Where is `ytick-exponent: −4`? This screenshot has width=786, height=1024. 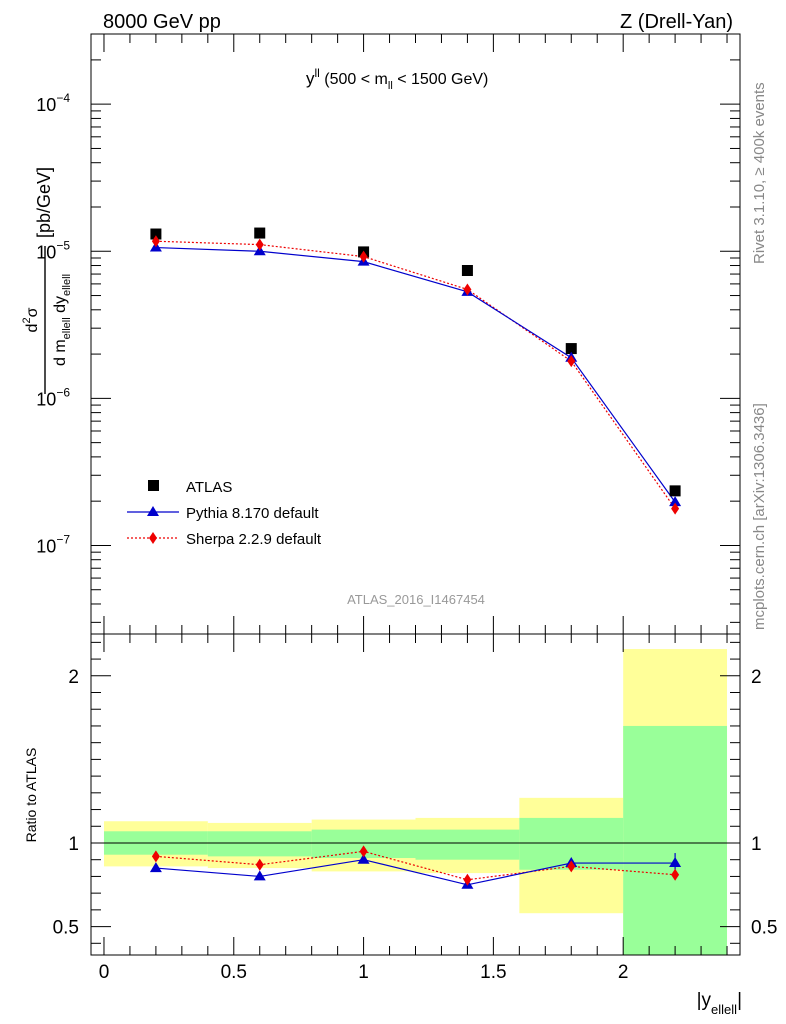
ytick-exponent: −4 is located at coordinates (63, 98).